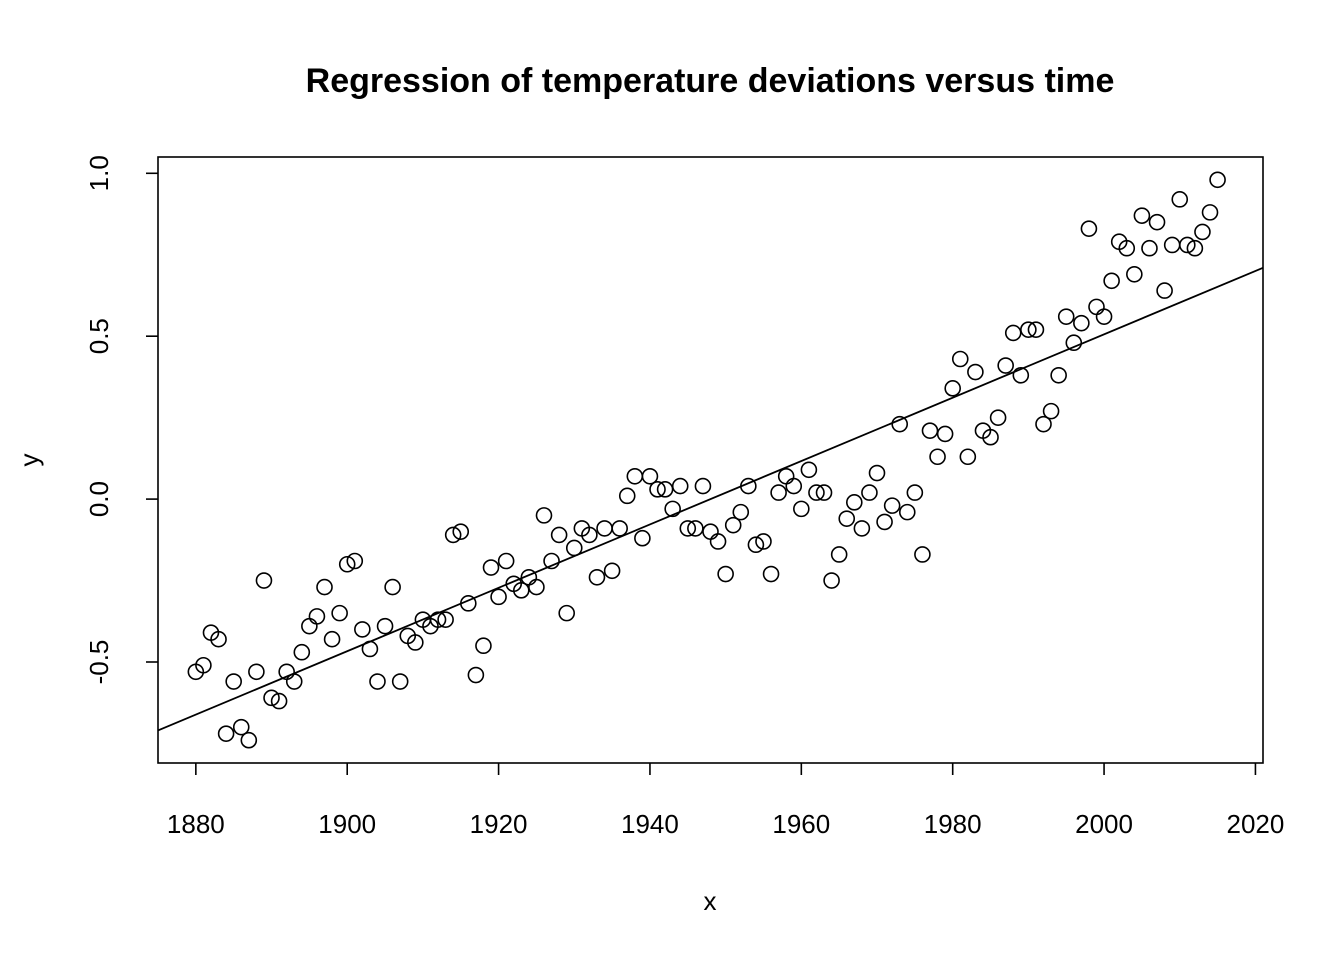  I want to click on point-1992, so click(1043, 424).